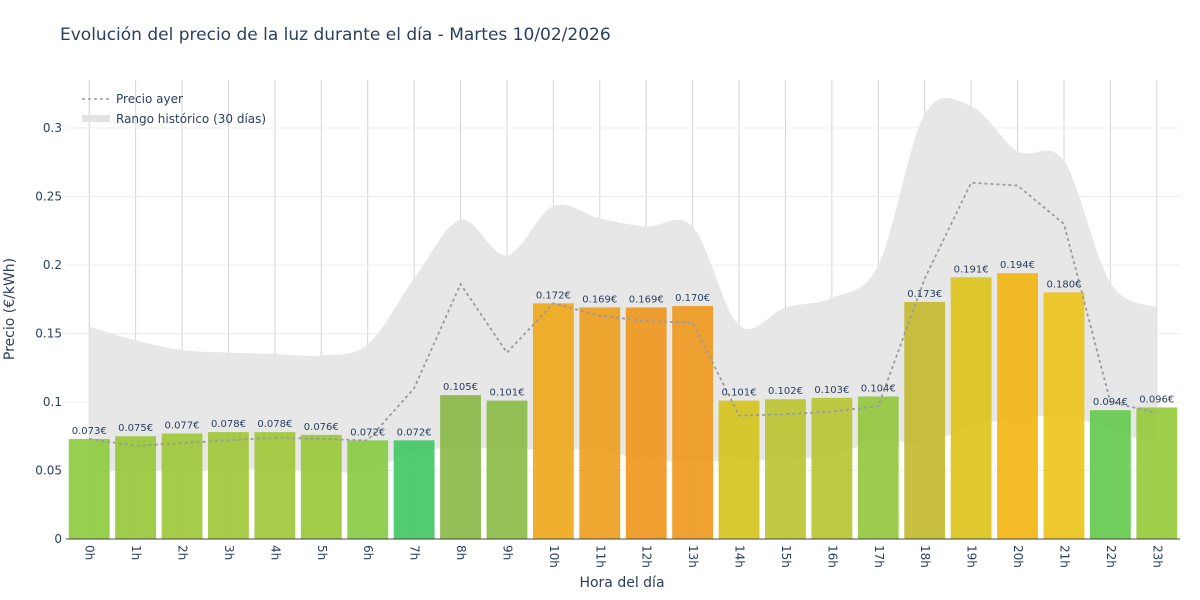 This screenshot has height=600, width=1200. Describe the element at coordinates (692, 298) in the screenshot. I see `bar-label-13h: 0.170€` at that location.